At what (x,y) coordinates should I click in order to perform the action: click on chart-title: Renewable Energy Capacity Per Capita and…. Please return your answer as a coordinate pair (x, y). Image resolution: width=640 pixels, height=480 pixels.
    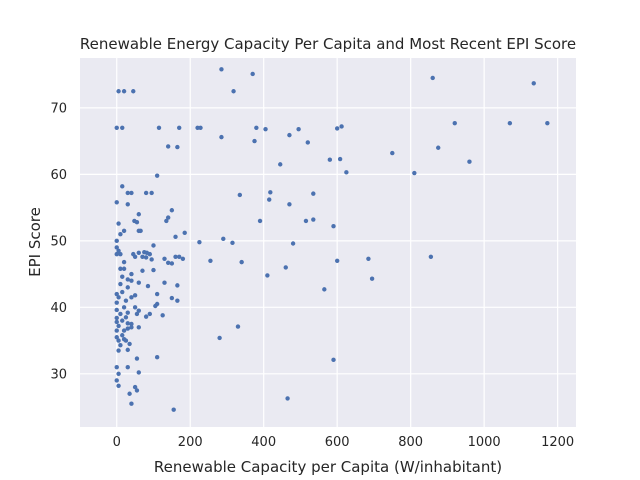
    Looking at the image, I should click on (328, 44).